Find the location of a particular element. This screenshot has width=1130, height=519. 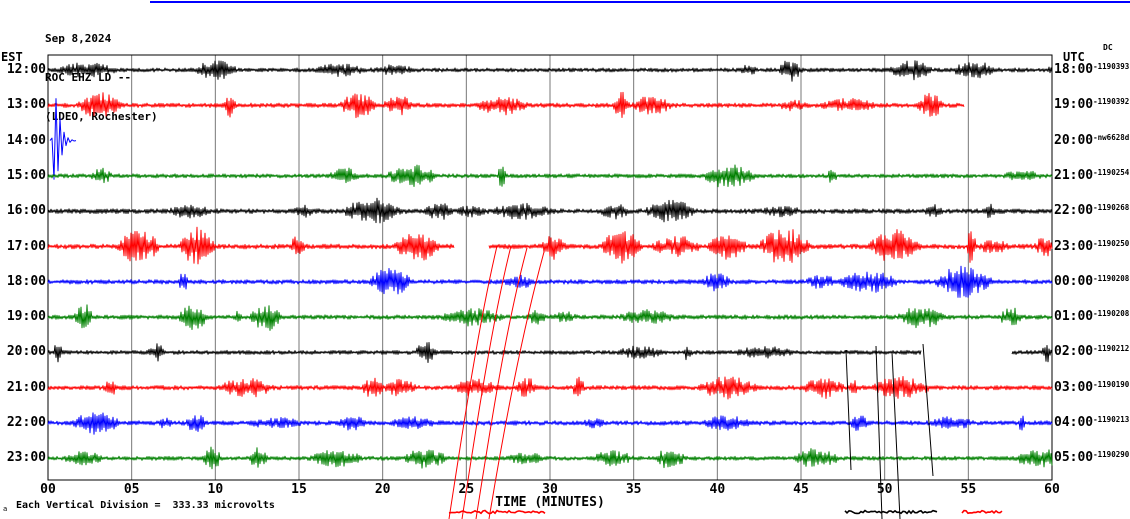

event-tag: -1190250 is located at coordinates (1111, 243).